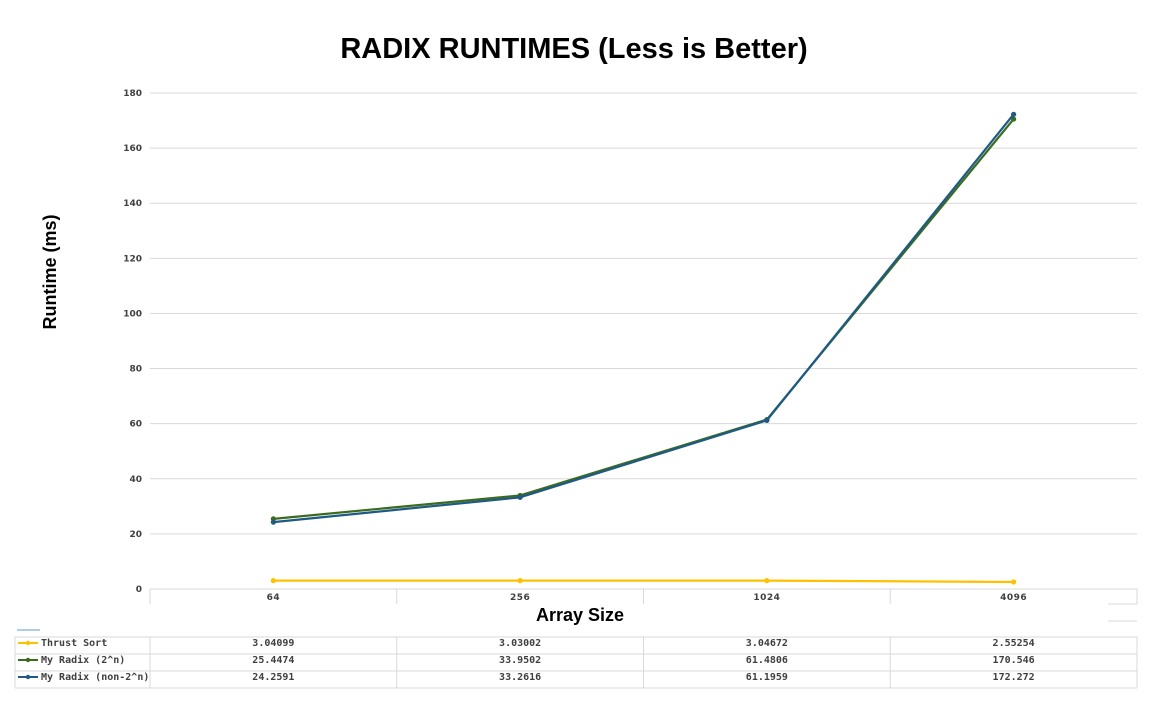  What do you see at coordinates (1013, 598) in the screenshot?
I see `x-tick-label: 4096` at bounding box center [1013, 598].